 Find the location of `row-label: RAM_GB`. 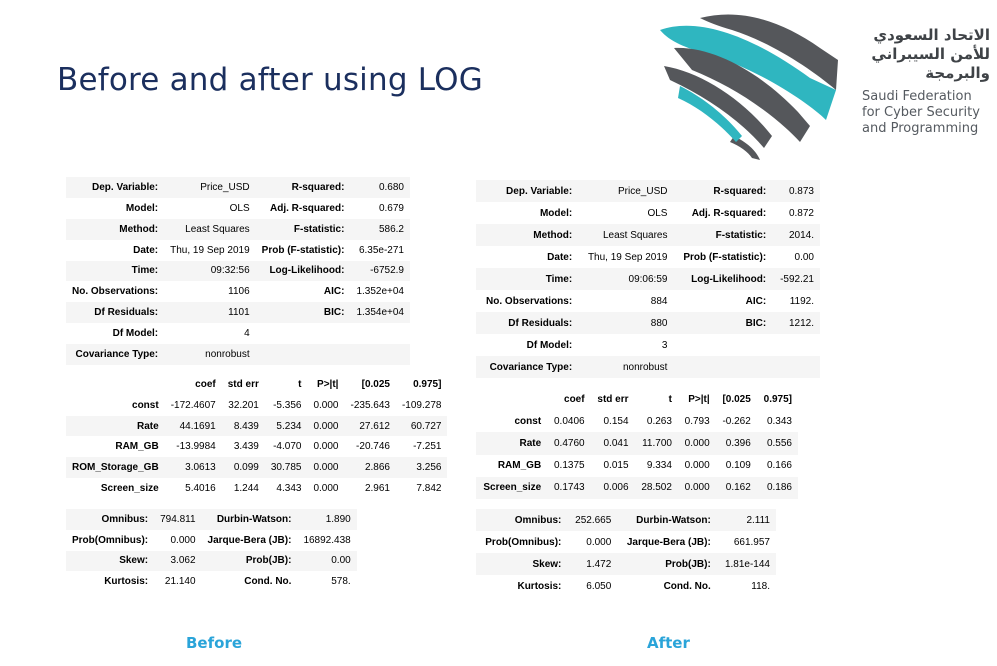

row-label: RAM_GB is located at coordinates (512, 465).